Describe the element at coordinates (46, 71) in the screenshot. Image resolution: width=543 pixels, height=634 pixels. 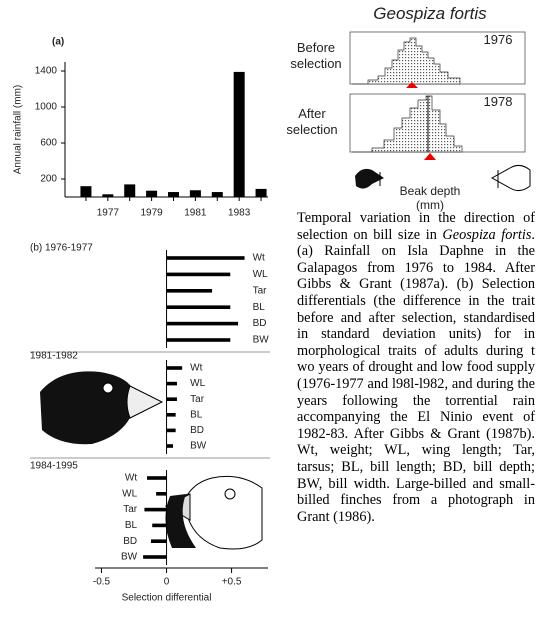
I see `y-tick-label: 1400` at that location.